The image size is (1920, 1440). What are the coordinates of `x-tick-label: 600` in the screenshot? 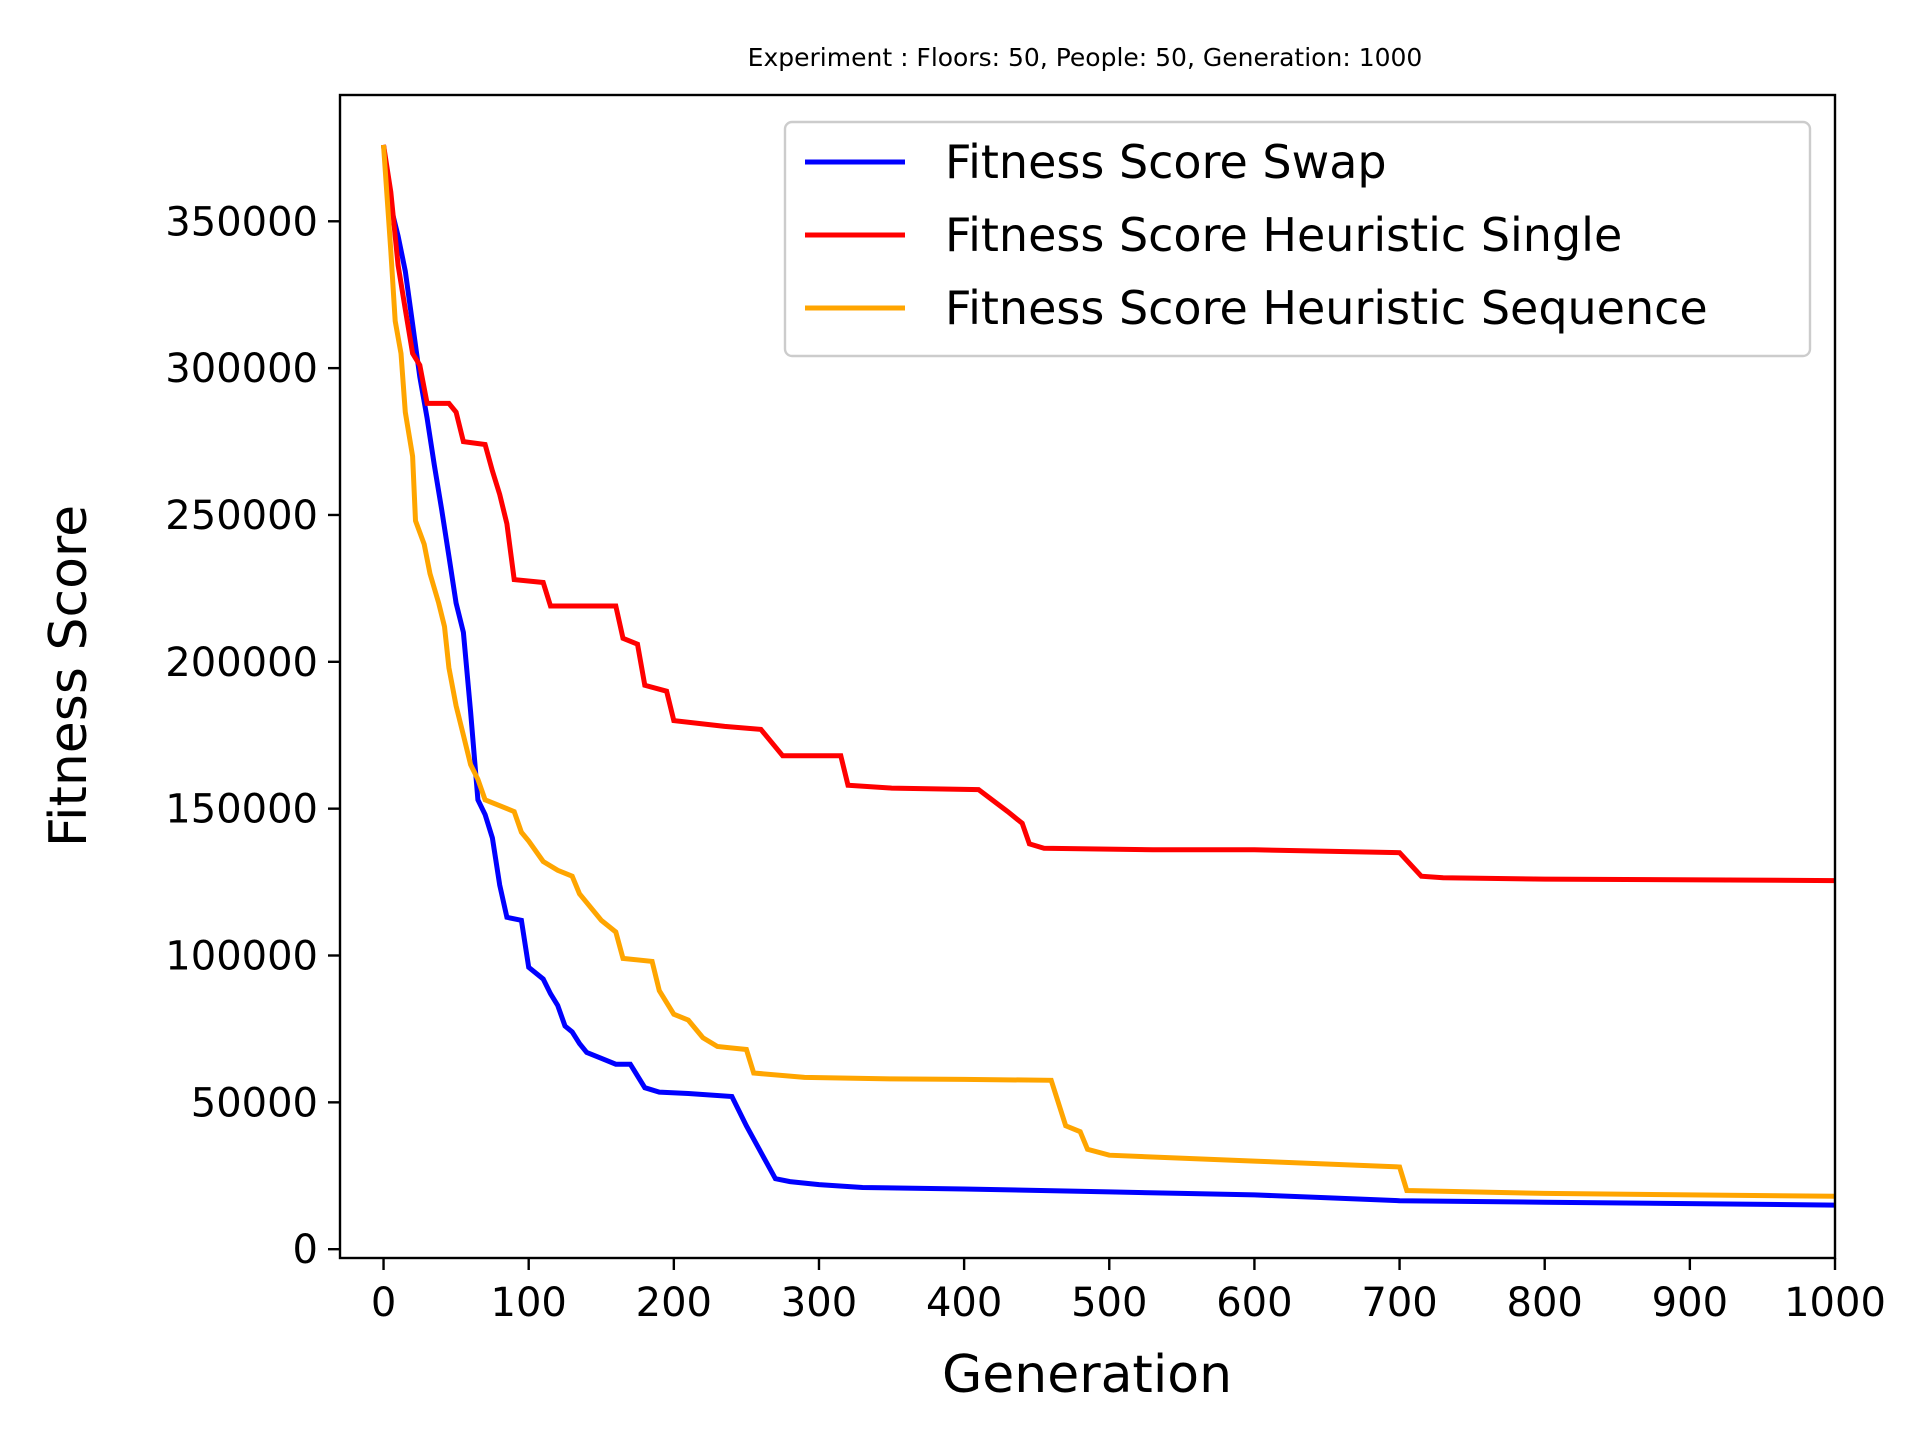 It's located at (1254, 1303).